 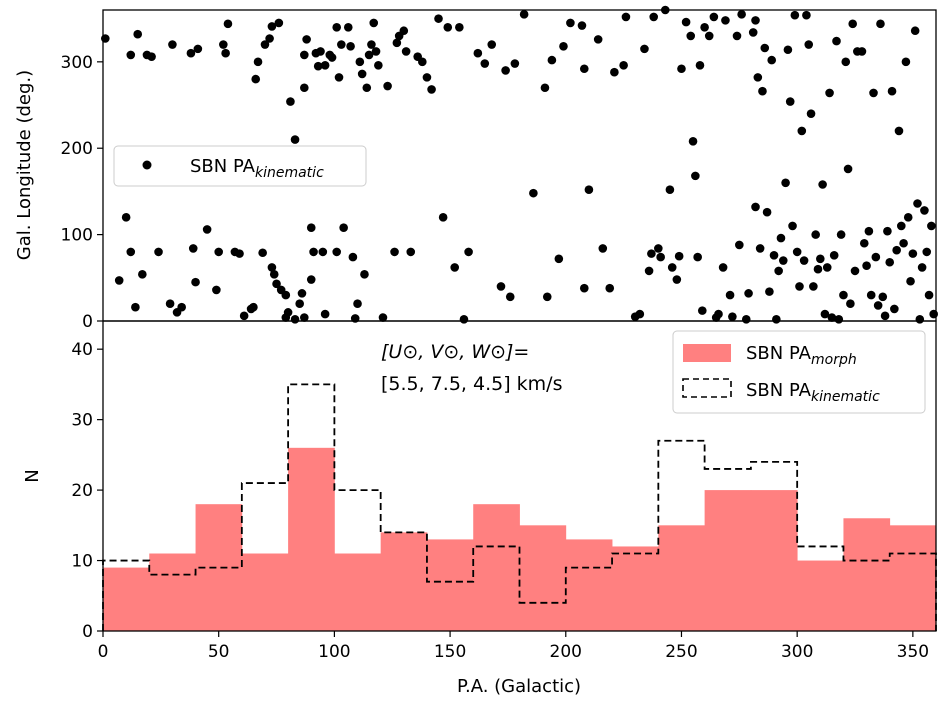 What do you see at coordinates (87, 491) in the screenshot?
I see `histogram-y-ticks: 0 10 20 30 40` at bounding box center [87, 491].